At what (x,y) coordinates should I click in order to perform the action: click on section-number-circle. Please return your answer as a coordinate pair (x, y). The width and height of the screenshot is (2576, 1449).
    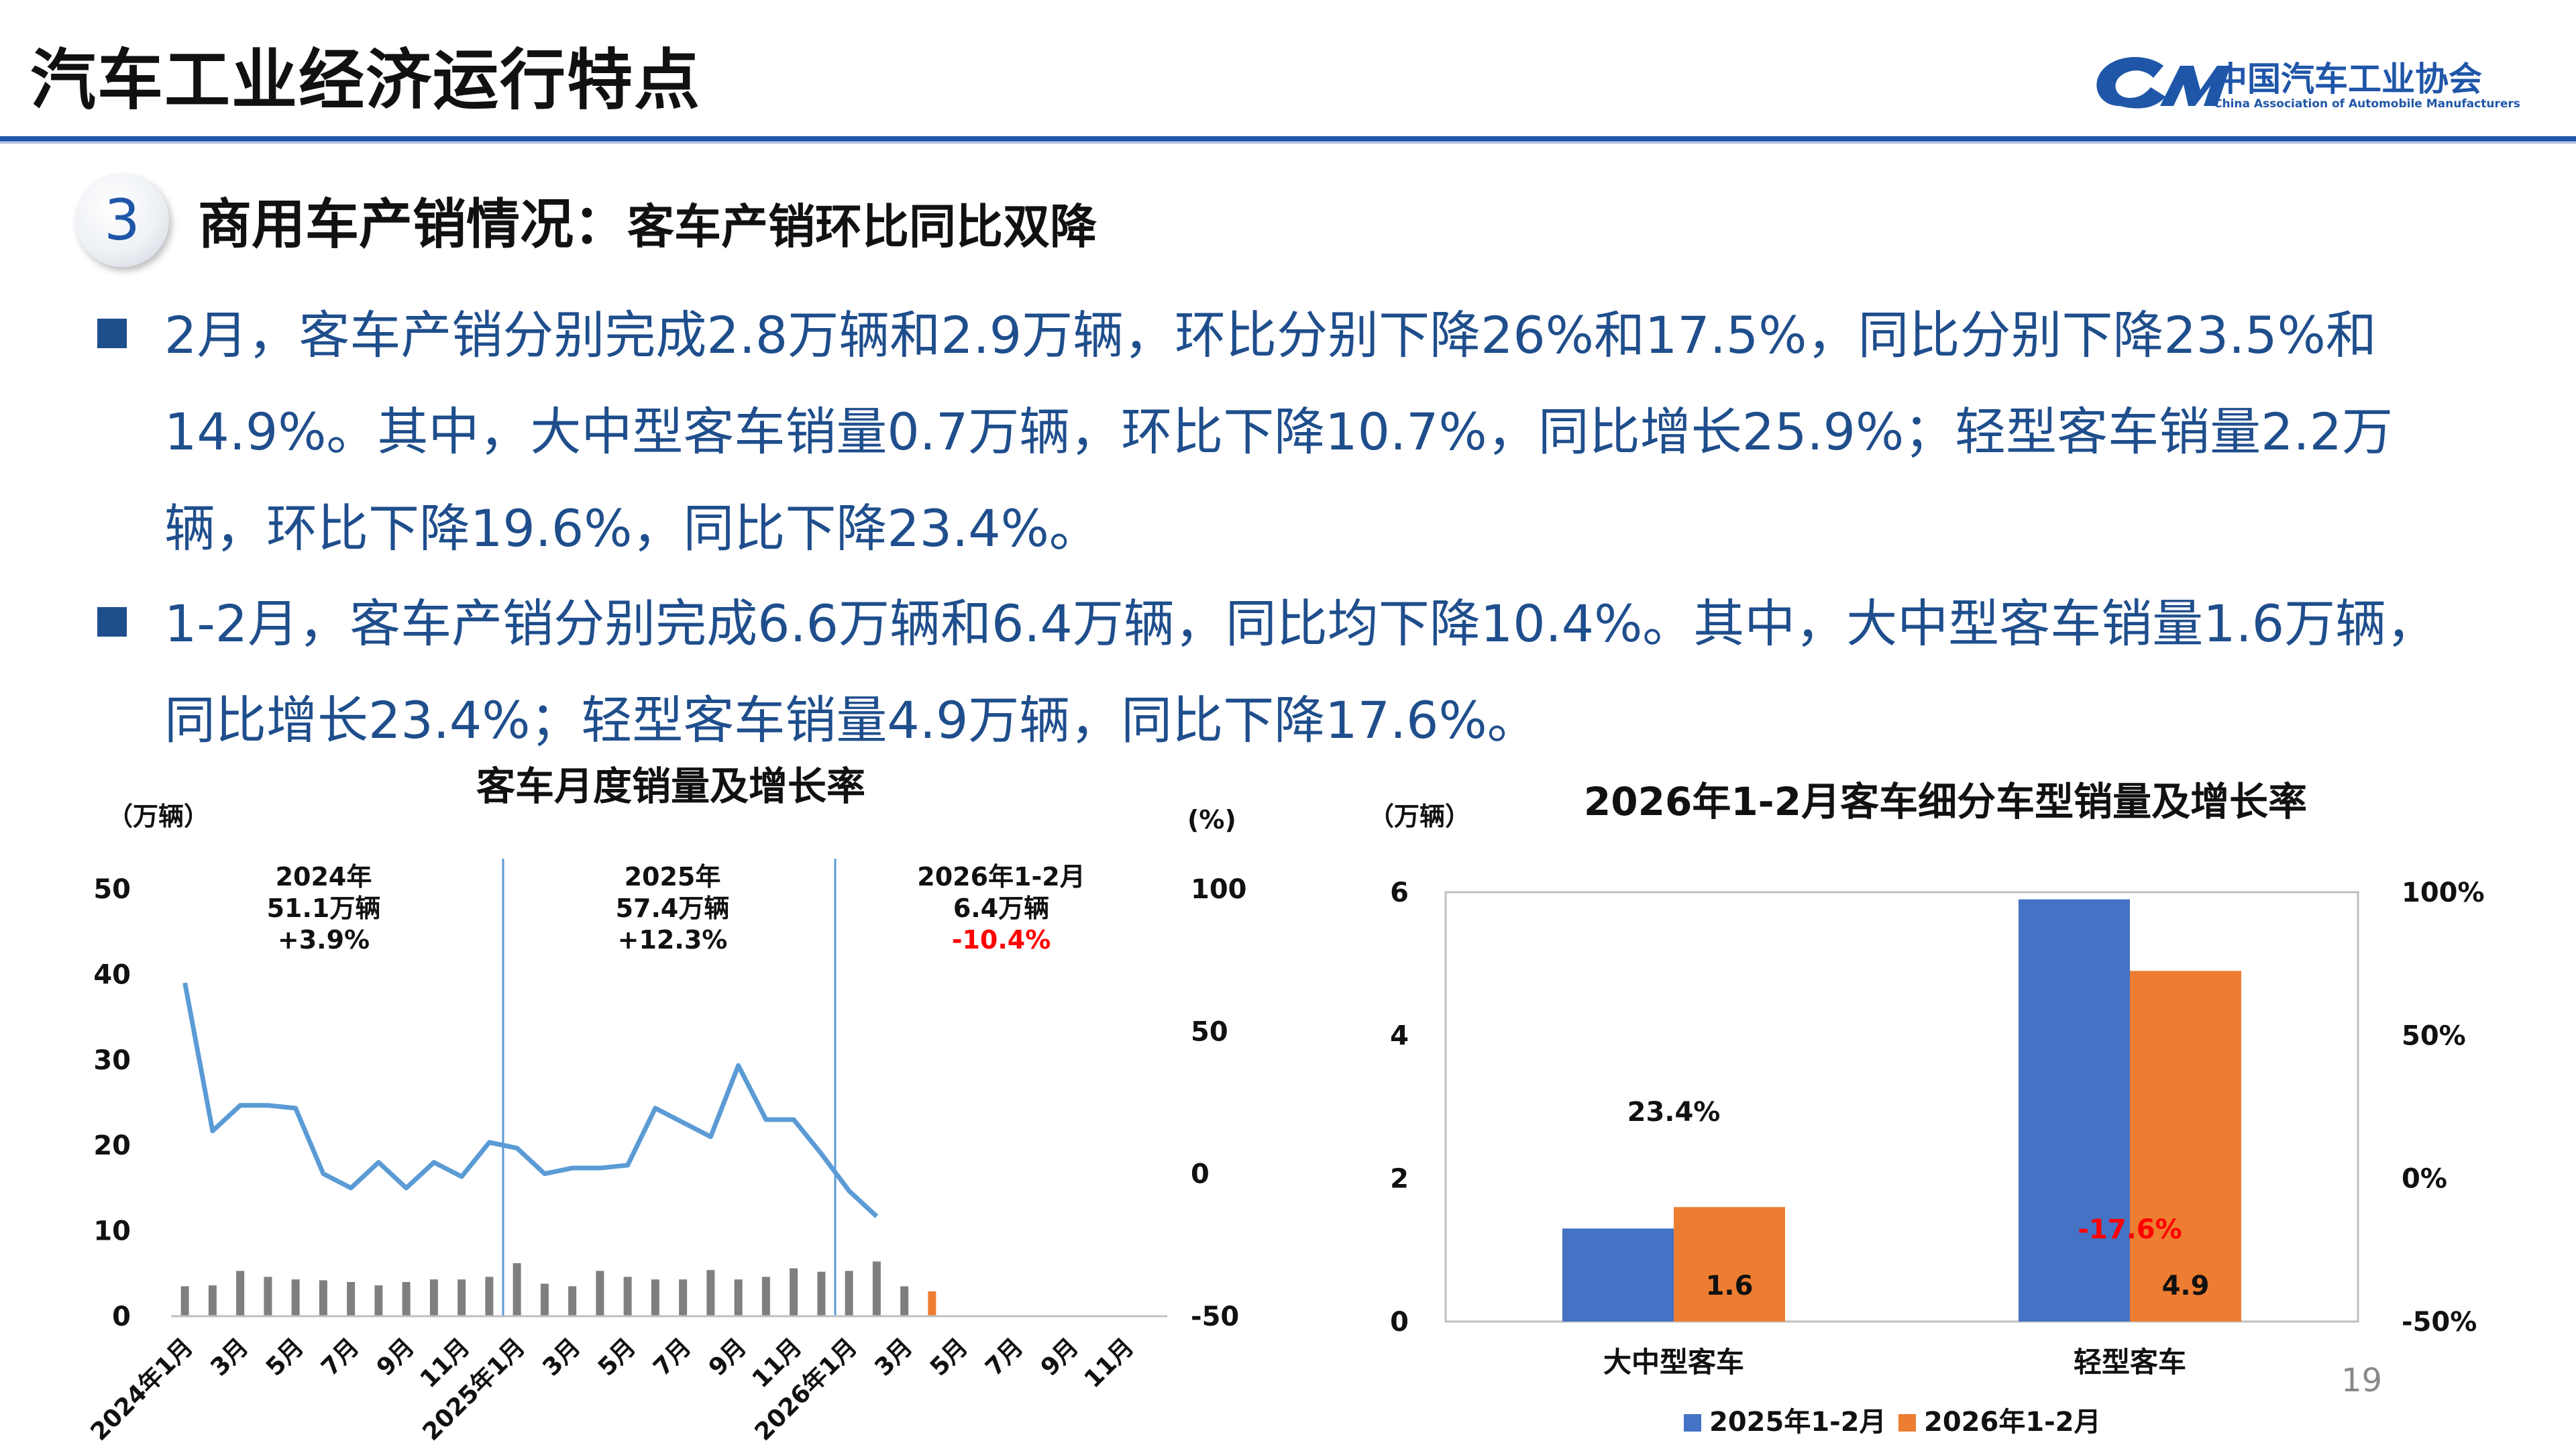
    Looking at the image, I should click on (122, 220).